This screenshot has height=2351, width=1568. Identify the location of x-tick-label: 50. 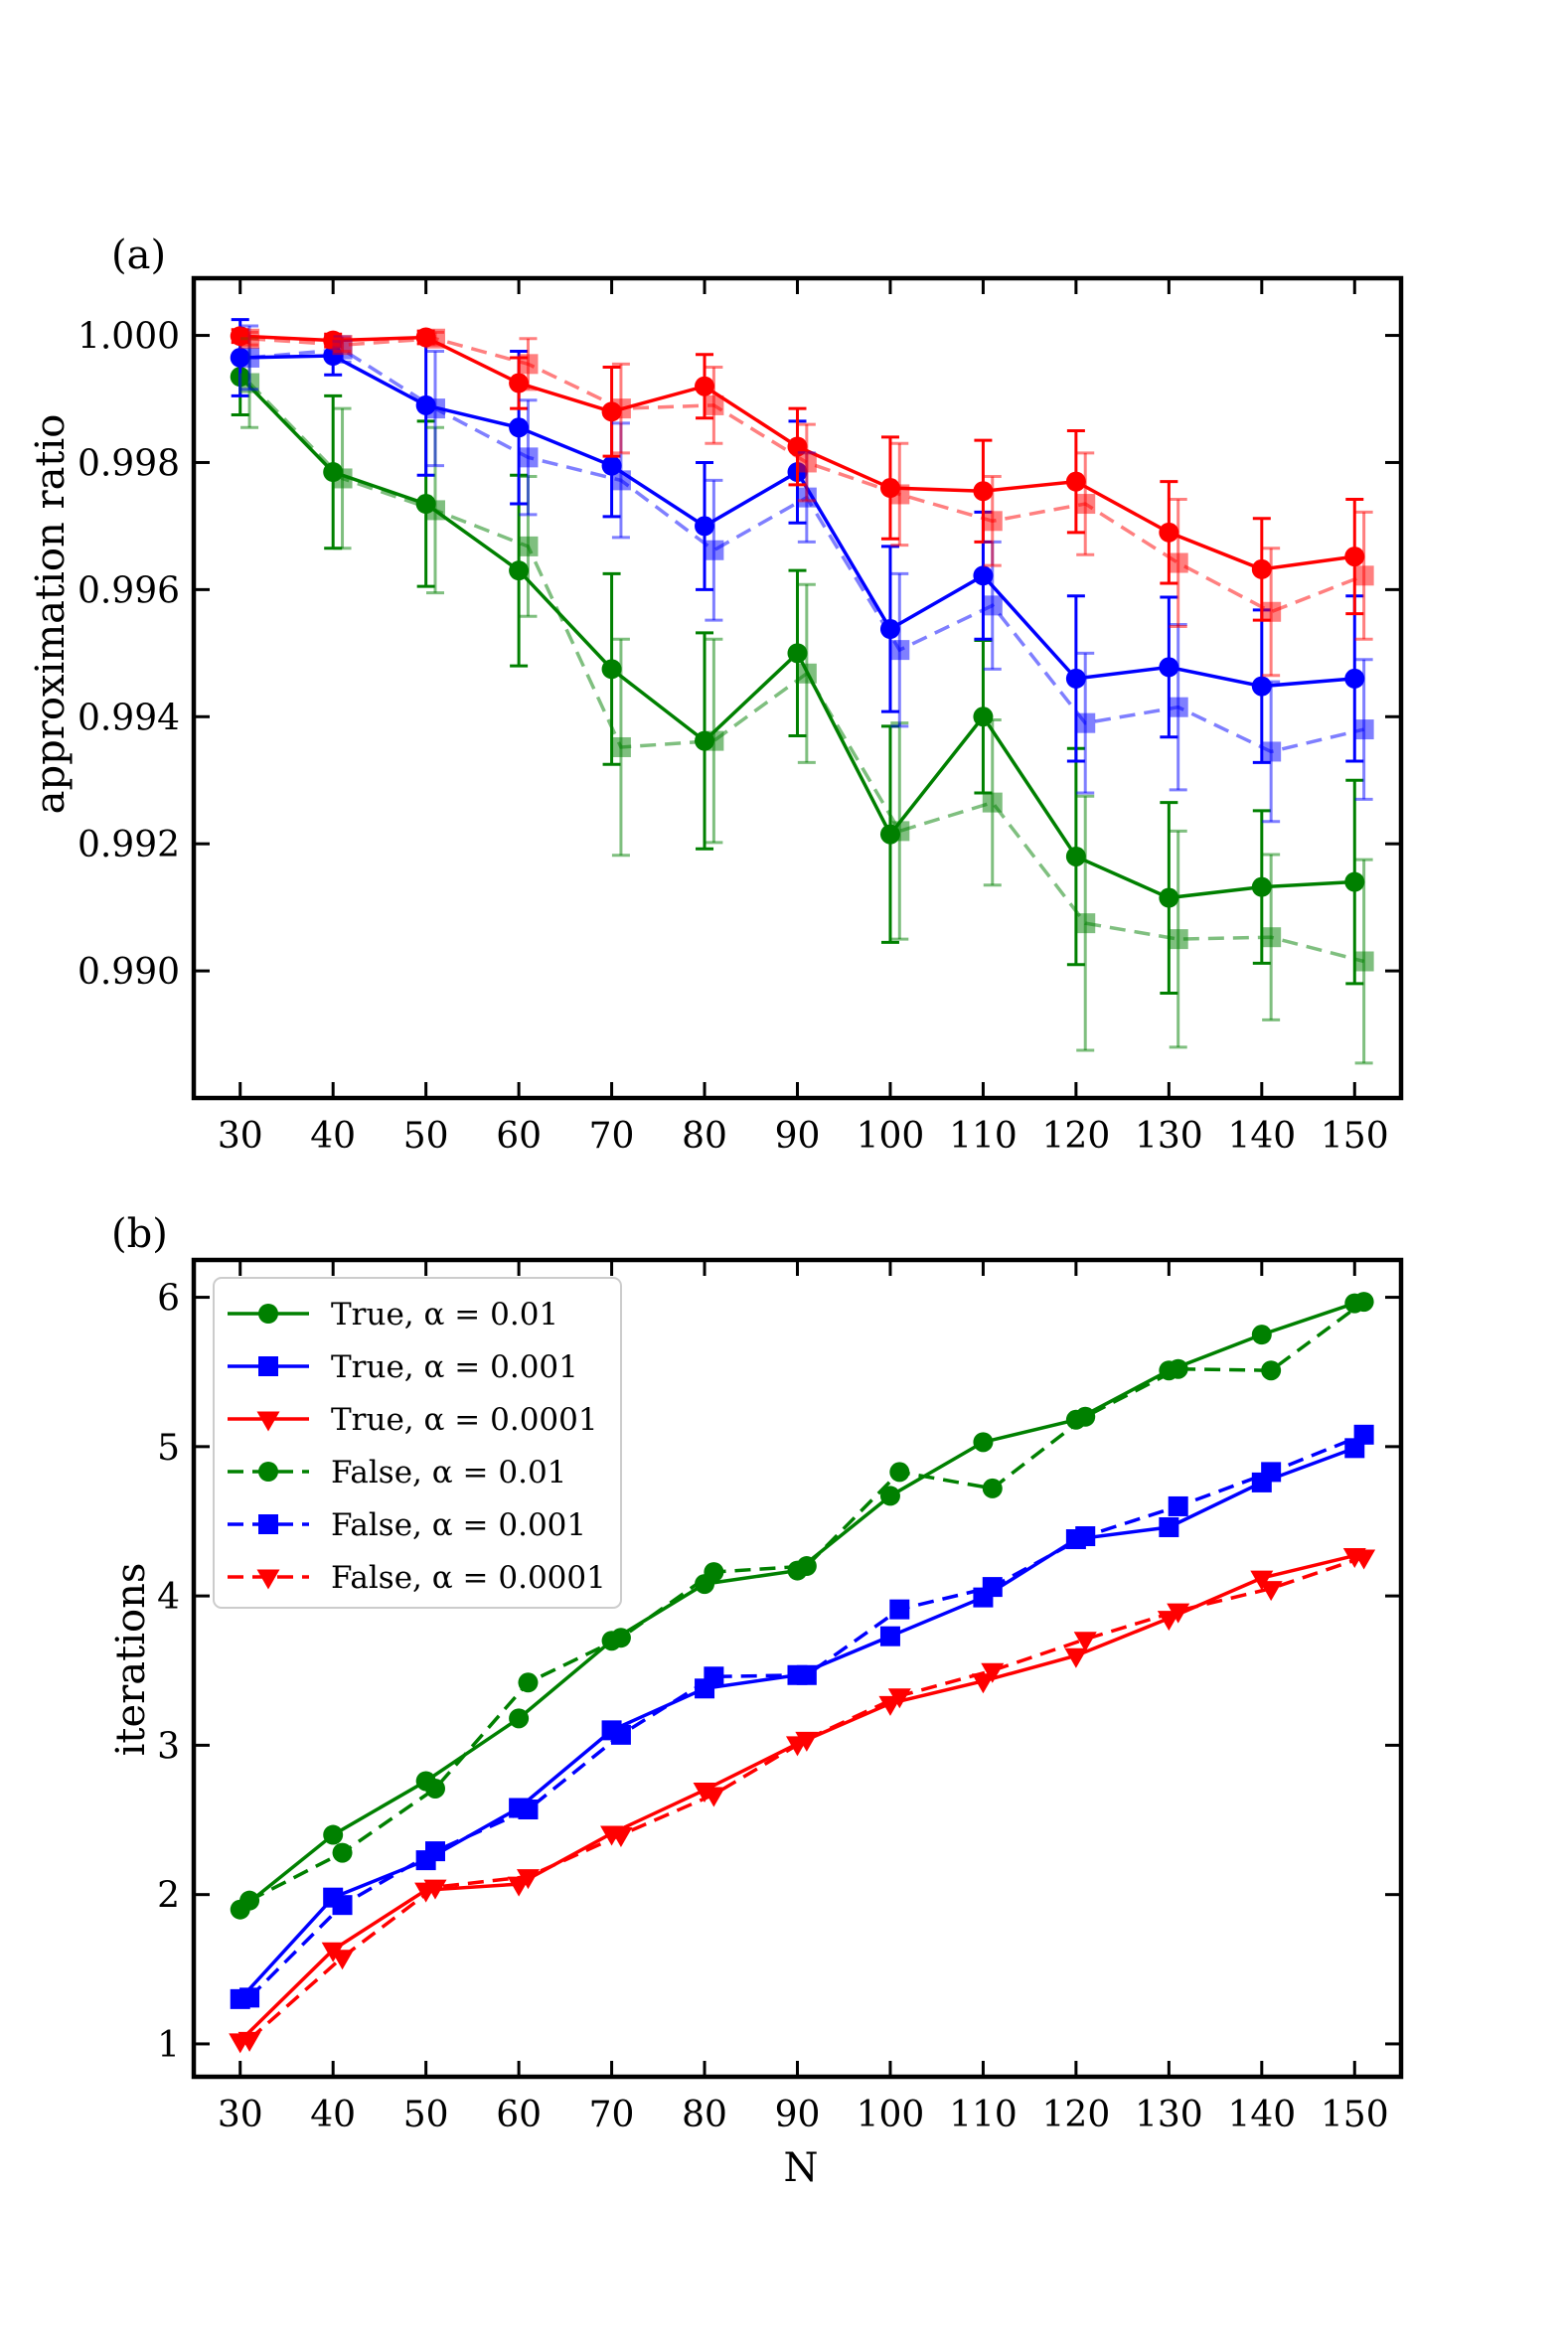
(426, 2115).